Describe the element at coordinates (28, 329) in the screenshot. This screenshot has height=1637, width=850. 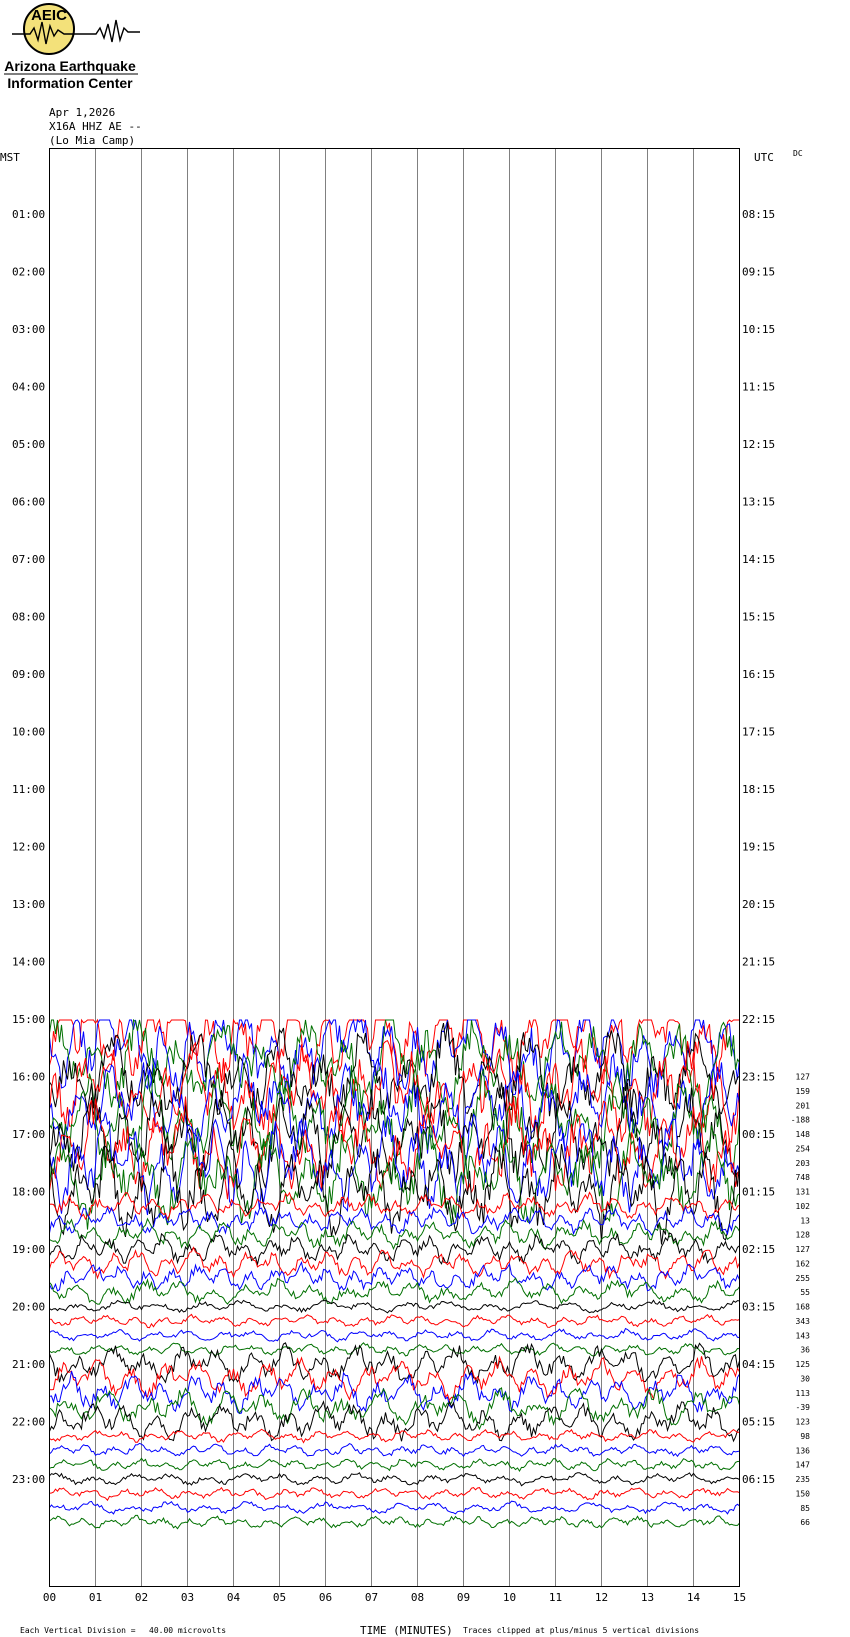
I see `mst-hour-label: 03:00` at that location.